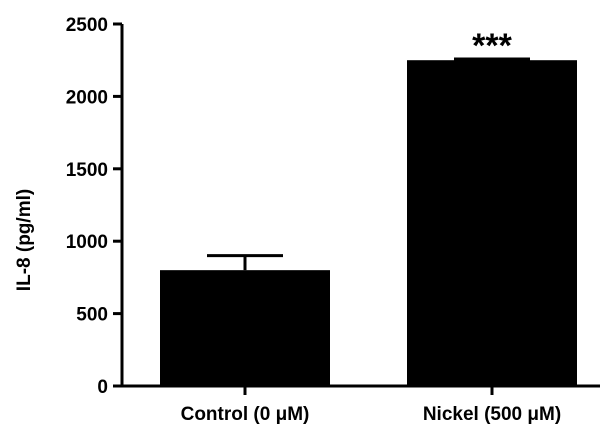  Describe the element at coordinates (87, 170) in the screenshot. I see `y-tick-label: 1500` at that location.